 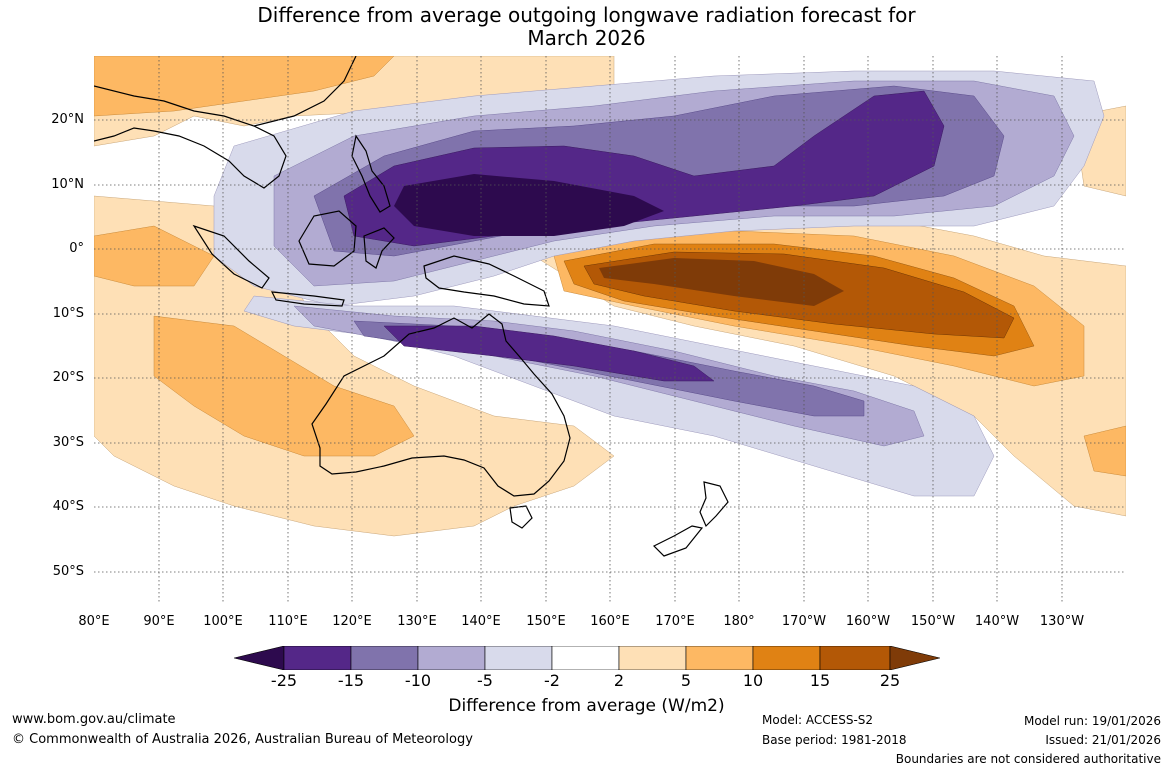 What do you see at coordinates (284, 680) in the screenshot?
I see `colorbar-tick-label: -25` at bounding box center [284, 680].